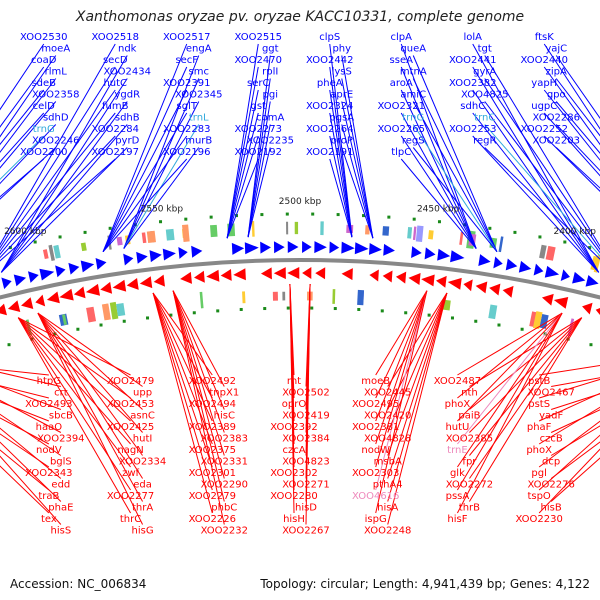 The height and width of the screenshot is (600, 600). What do you see at coordinates (387, 531) in the screenshot?
I see `gene-label: XOO2248` at bounding box center [387, 531].